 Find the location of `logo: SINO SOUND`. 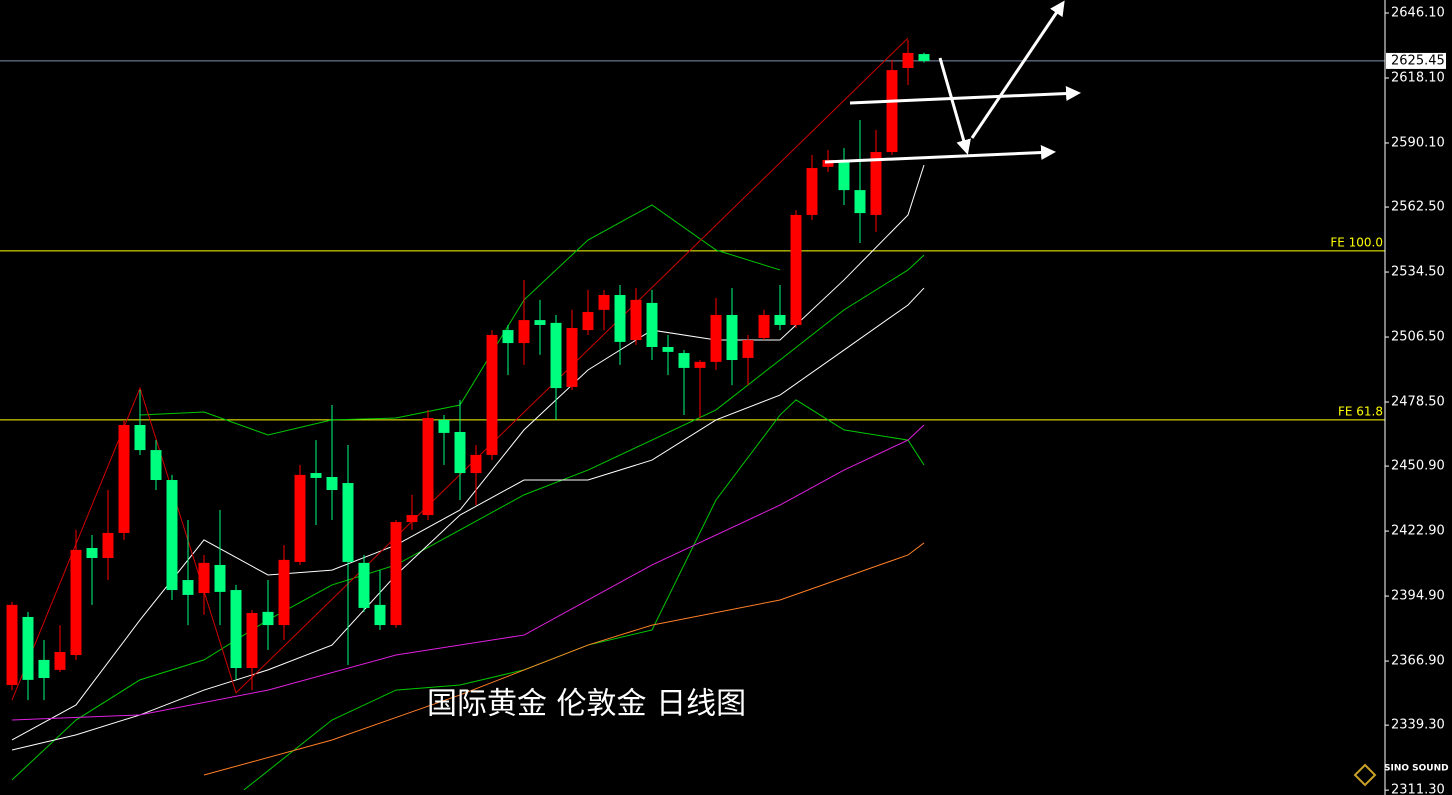

logo: SINO SOUND is located at coordinates (1401, 775).